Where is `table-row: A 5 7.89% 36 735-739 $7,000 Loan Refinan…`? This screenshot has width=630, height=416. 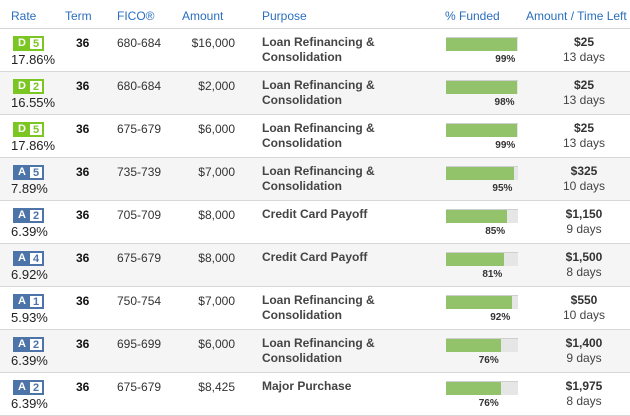
table-row: A 5 7.89% 36 735-739 $7,000 Loan Refinan… is located at coordinates (315, 179).